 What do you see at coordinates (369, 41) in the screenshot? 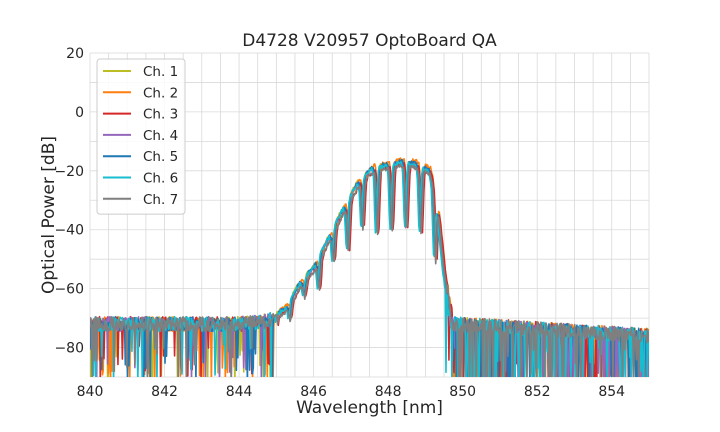
I see `chart-title: D4728 V20957 OptoBoard QA` at bounding box center [369, 41].